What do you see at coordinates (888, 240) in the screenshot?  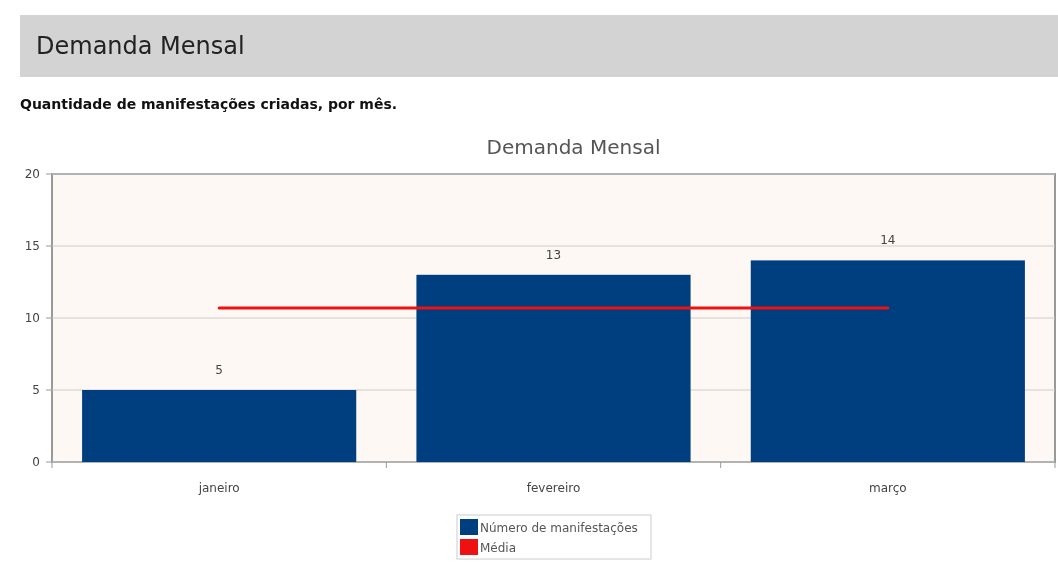 I see `data-label: 14` at bounding box center [888, 240].